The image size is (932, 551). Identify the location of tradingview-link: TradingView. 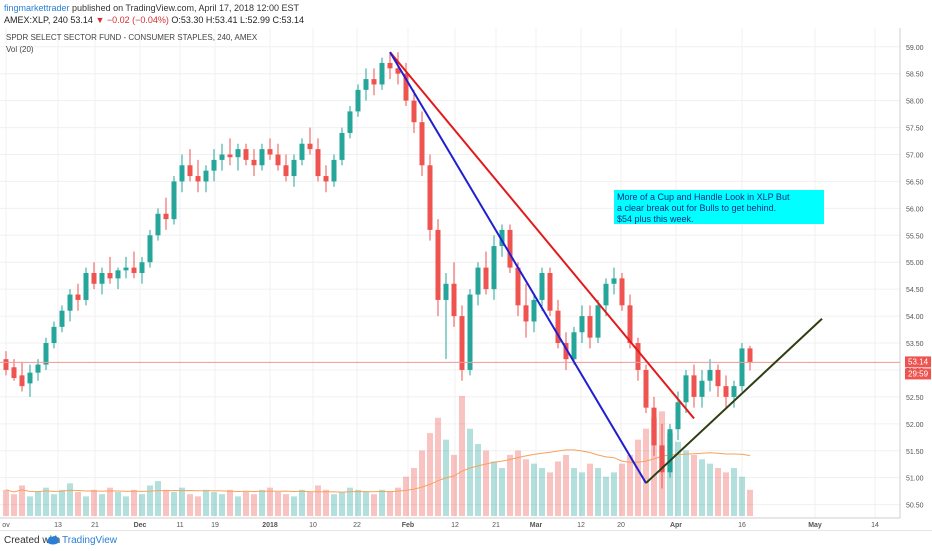
(90, 540).